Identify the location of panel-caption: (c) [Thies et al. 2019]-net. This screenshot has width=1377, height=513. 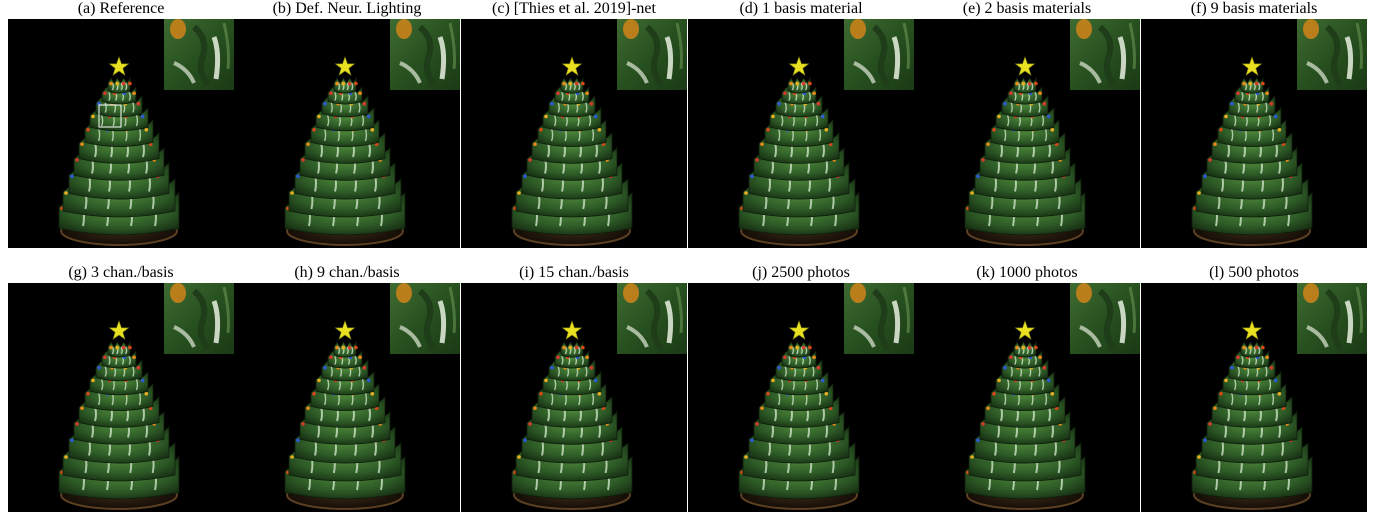
(574, 8).